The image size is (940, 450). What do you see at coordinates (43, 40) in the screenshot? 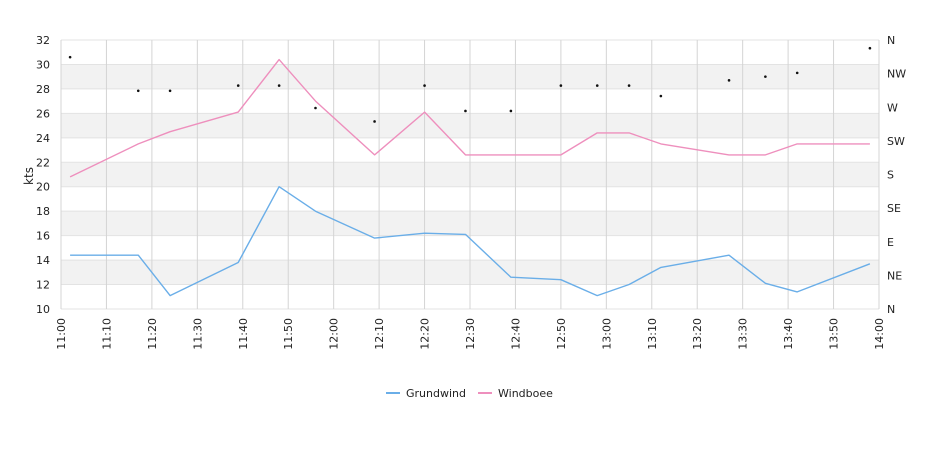
I see `y-tick-label: 32` at bounding box center [43, 40].